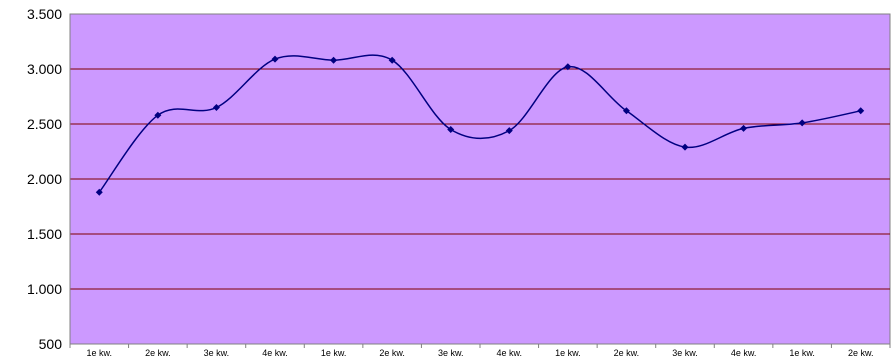  I want to click on y-axis-ticks: 3.500 3.000 2.500 2.000 1.500 1.000 500, so click(44, 179).